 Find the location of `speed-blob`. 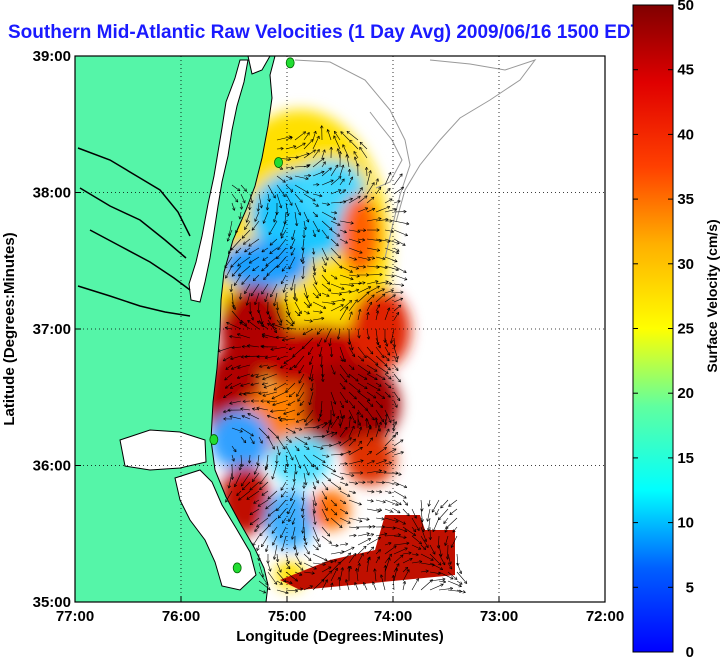

speed-blob is located at coordinates (265, 265).